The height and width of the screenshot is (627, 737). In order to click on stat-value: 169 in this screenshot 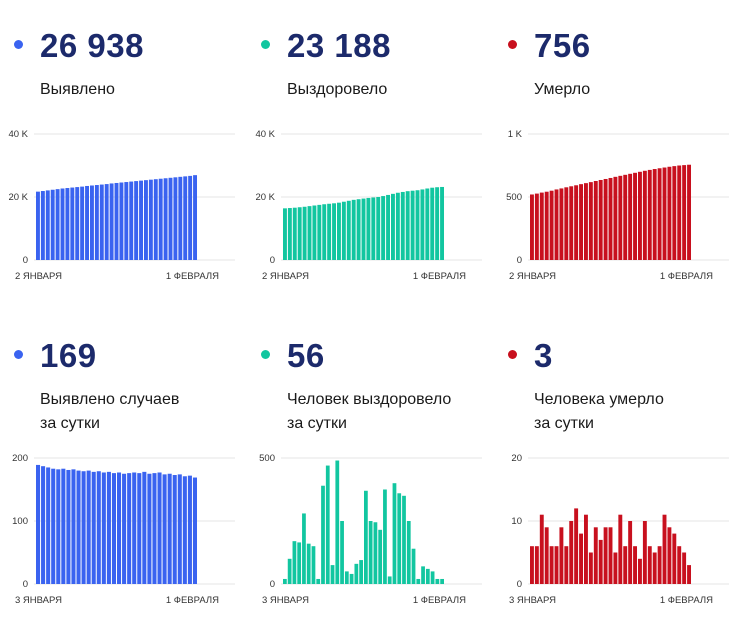, I will do `click(68, 355)`.